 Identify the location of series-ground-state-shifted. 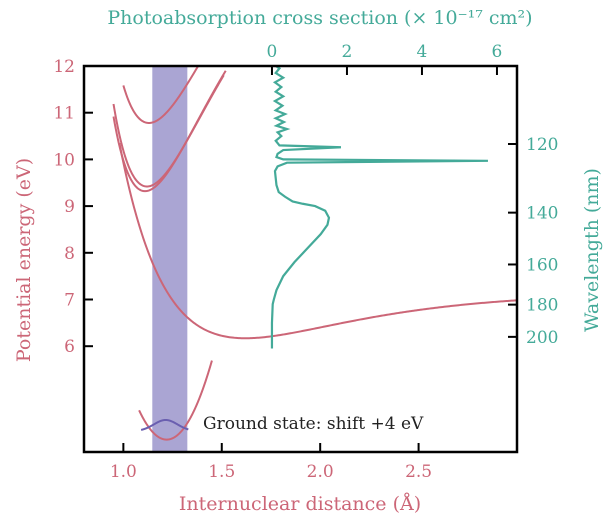
(175, 400).